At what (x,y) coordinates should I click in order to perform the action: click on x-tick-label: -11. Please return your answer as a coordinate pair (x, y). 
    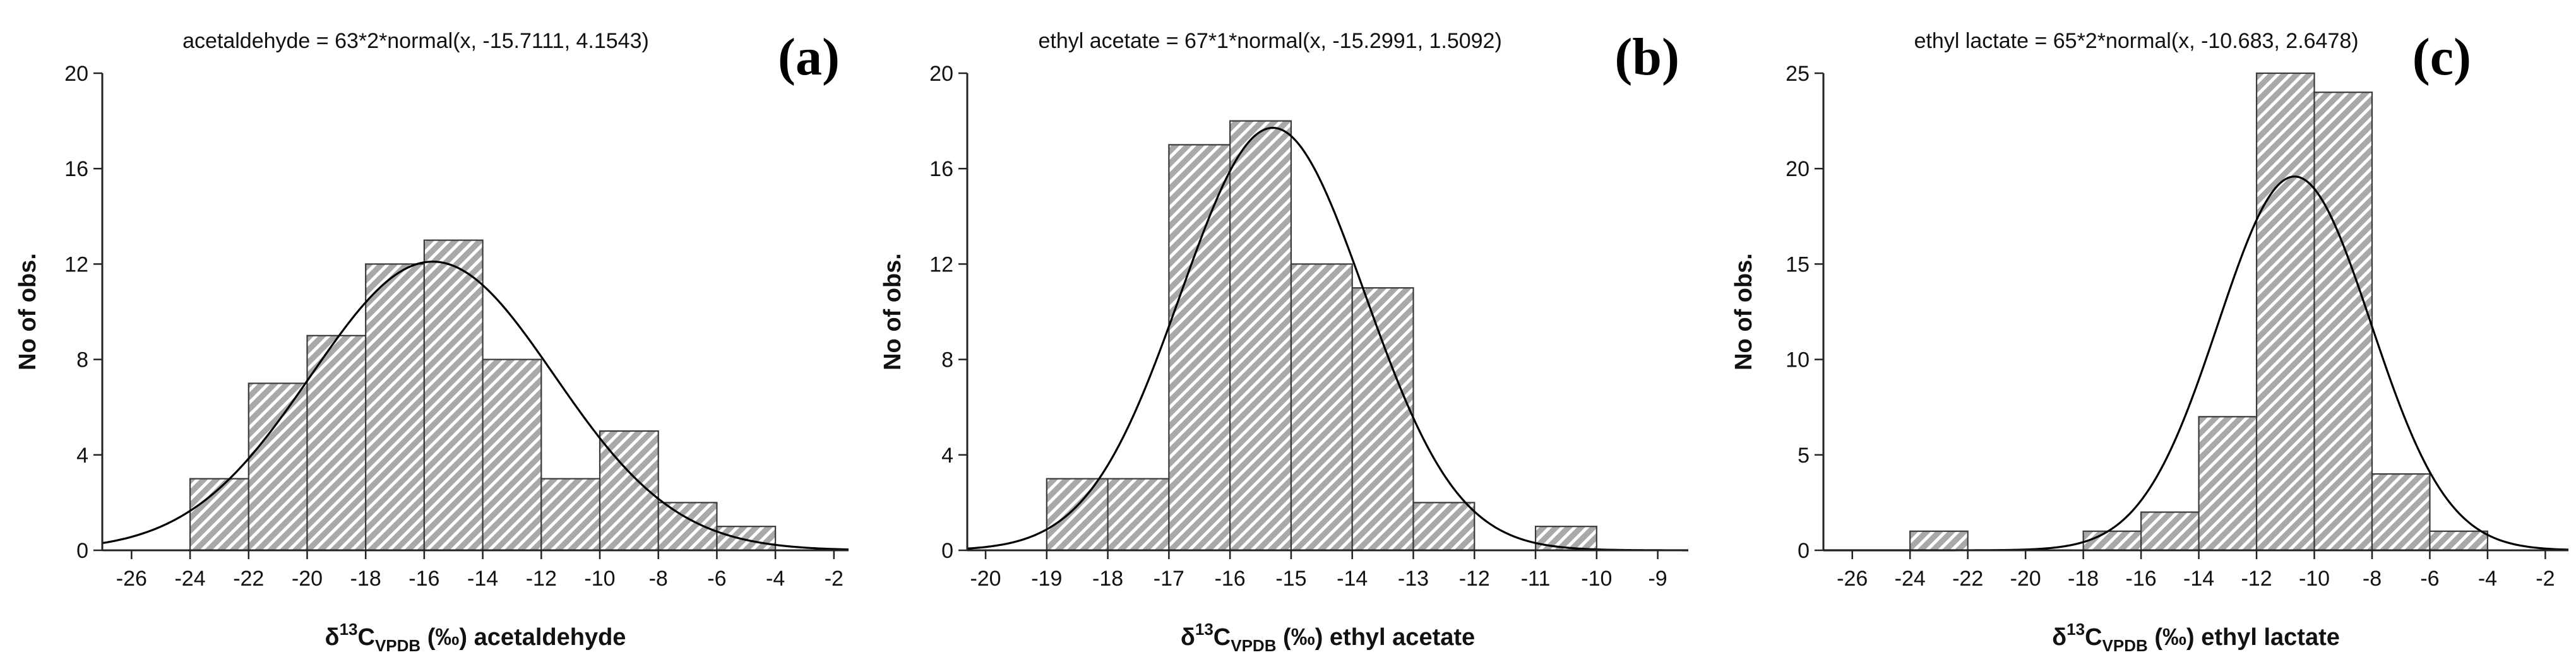
    Looking at the image, I should click on (1536, 579).